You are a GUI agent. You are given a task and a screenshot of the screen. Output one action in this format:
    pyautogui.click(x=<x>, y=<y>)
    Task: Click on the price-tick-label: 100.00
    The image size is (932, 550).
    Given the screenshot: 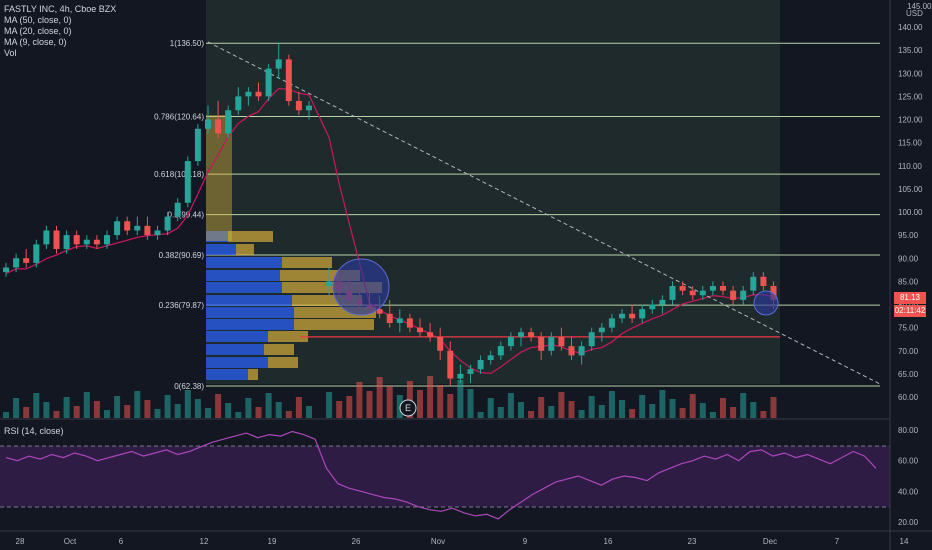 What is the action you would take?
    pyautogui.click(x=910, y=212)
    